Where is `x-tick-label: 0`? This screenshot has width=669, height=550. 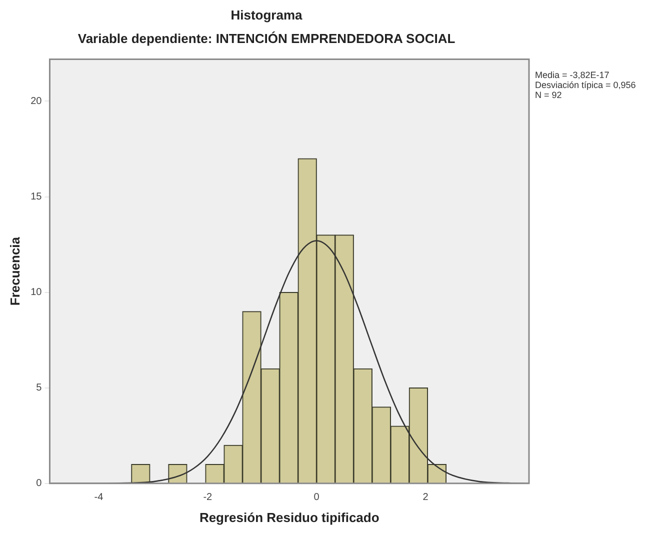 x-tick-label: 0 is located at coordinates (317, 498).